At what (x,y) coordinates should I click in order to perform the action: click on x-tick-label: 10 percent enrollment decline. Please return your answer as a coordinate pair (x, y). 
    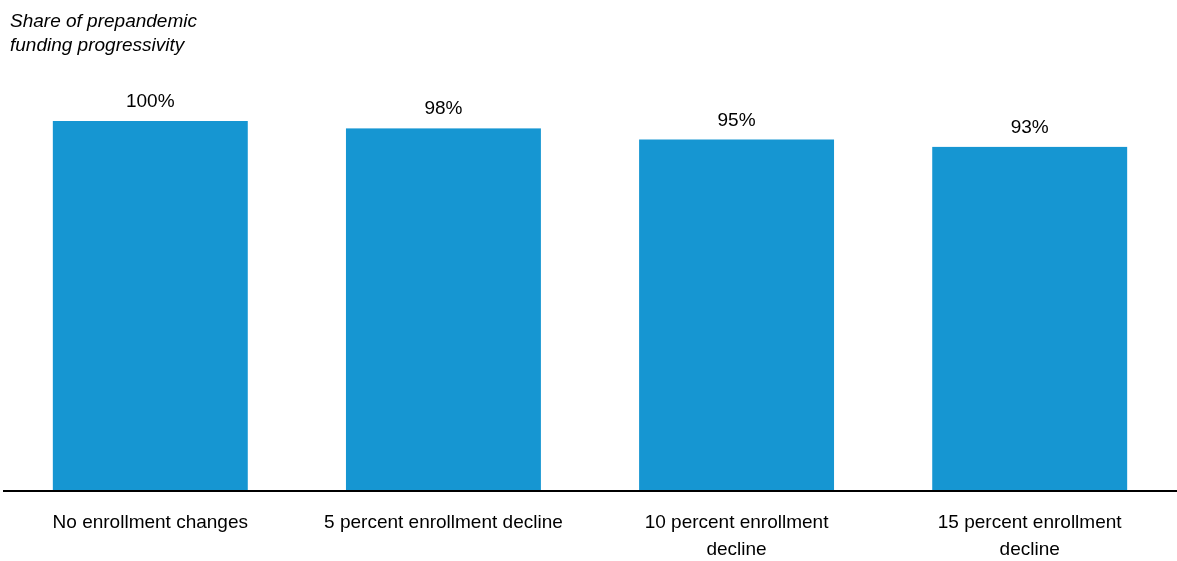
    Looking at the image, I should click on (737, 535).